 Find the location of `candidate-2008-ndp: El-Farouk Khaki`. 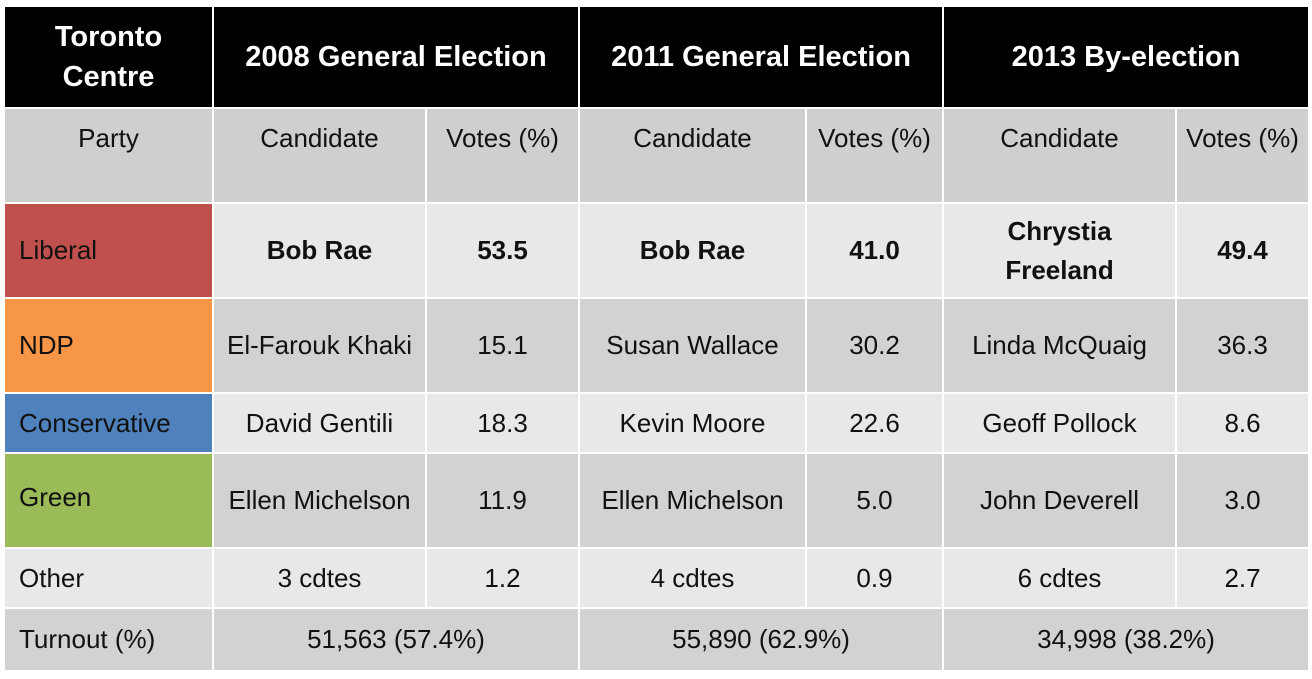

candidate-2008-ndp: El-Farouk Khaki is located at coordinates (319, 345).